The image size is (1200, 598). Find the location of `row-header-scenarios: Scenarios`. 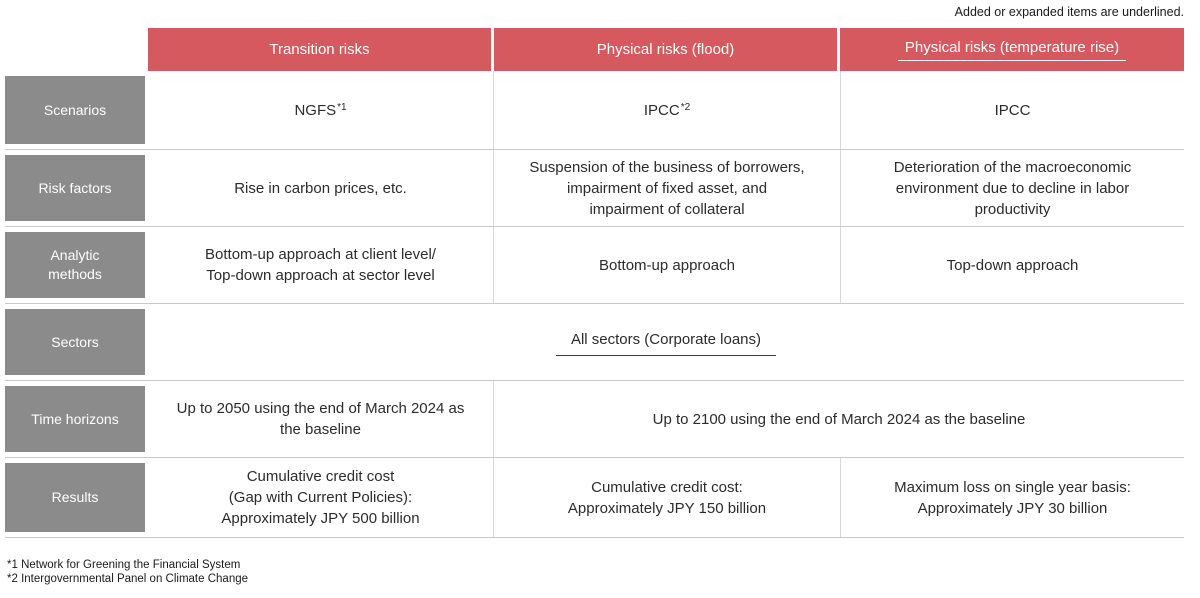

row-header-scenarios: Scenarios is located at coordinates (76, 110).